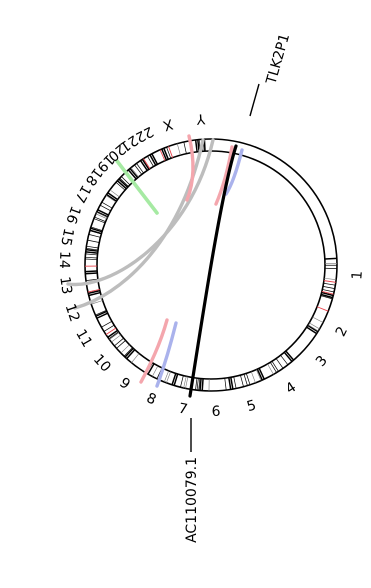  I want to click on chr-4-bands, so click(275, 365).